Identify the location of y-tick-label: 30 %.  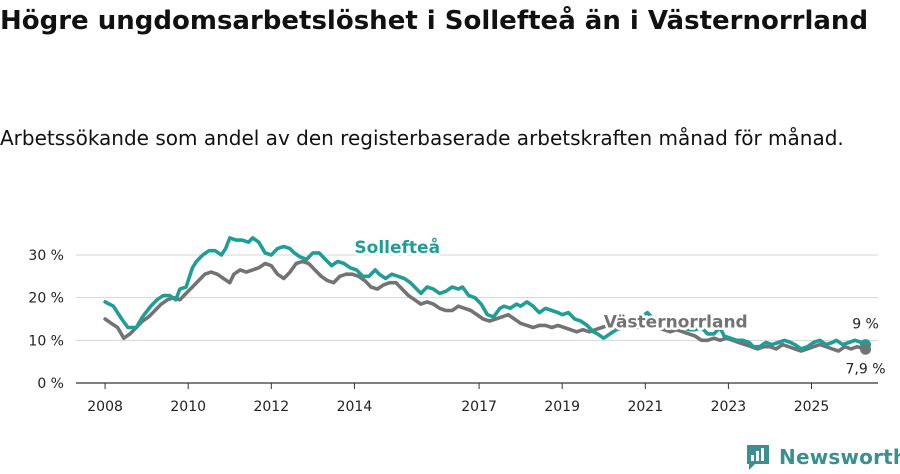
(46, 256).